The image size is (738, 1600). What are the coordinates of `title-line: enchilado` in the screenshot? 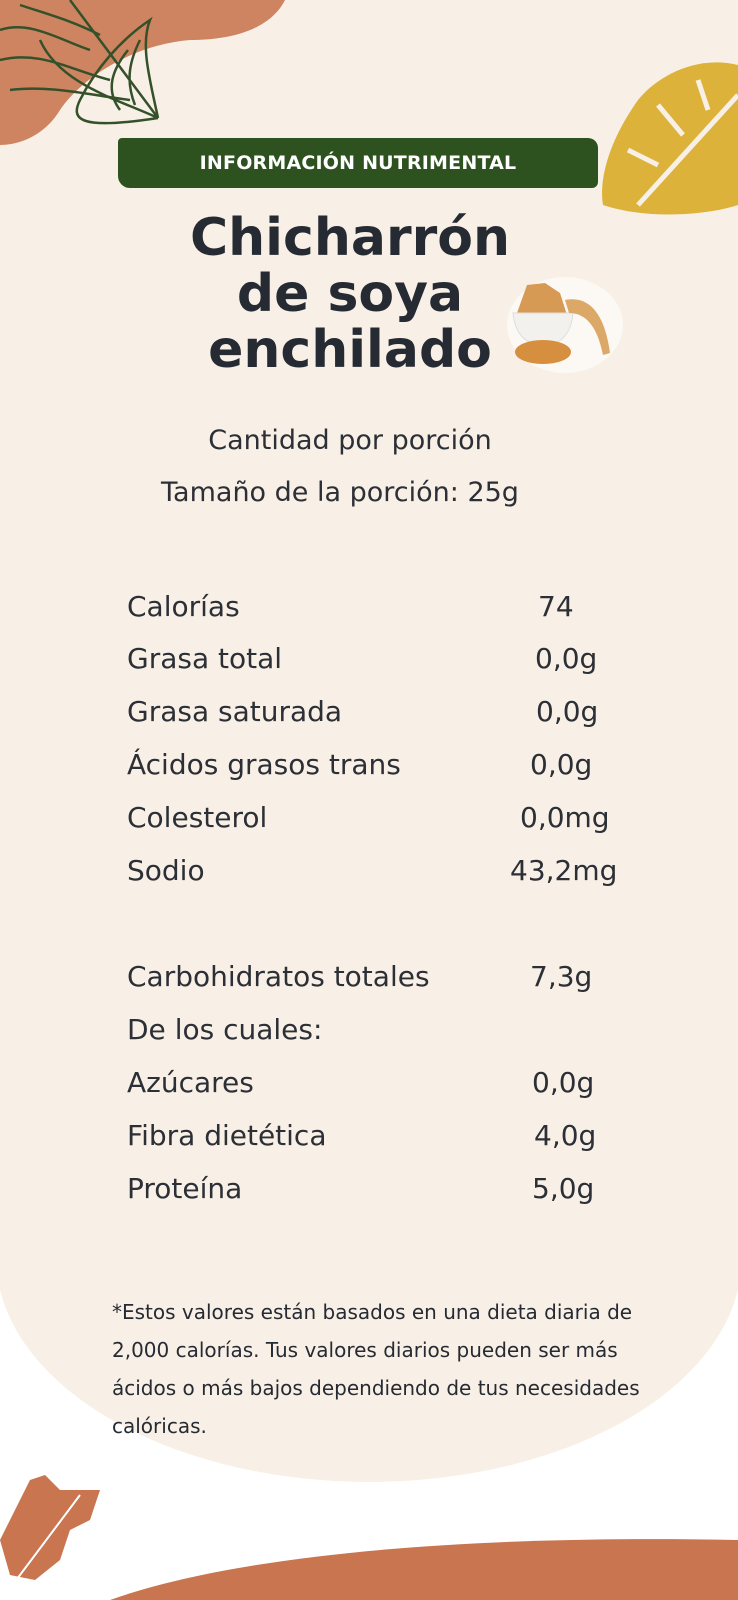 It's located at (350, 350).